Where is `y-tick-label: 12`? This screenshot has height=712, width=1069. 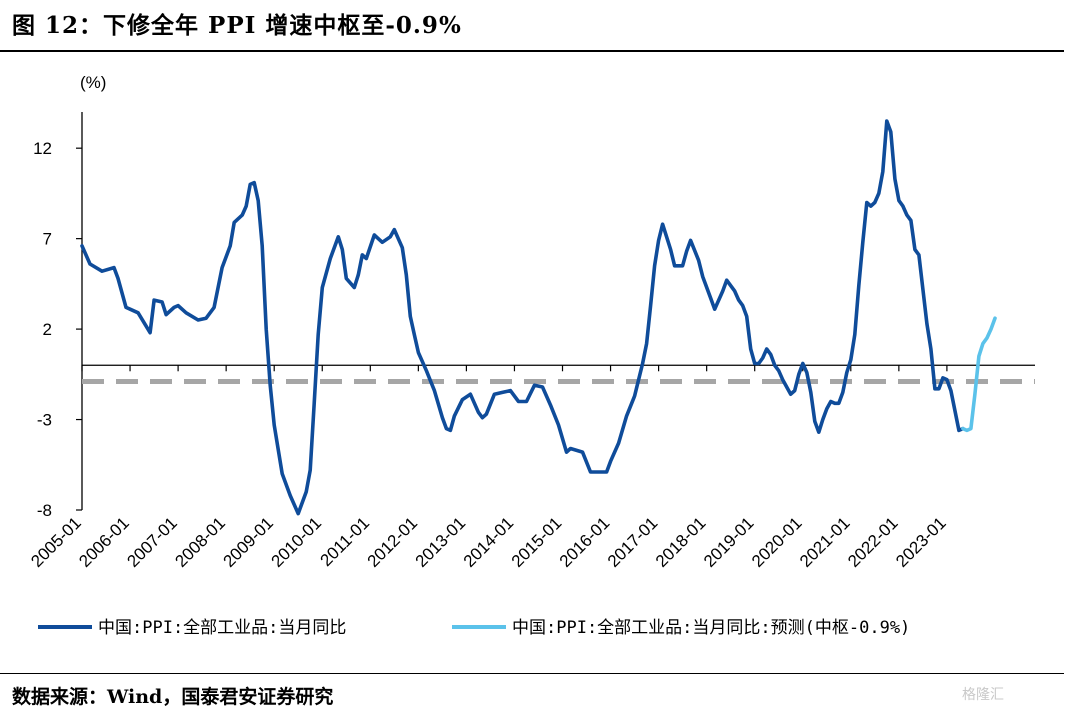 y-tick-label: 12 is located at coordinates (42, 148).